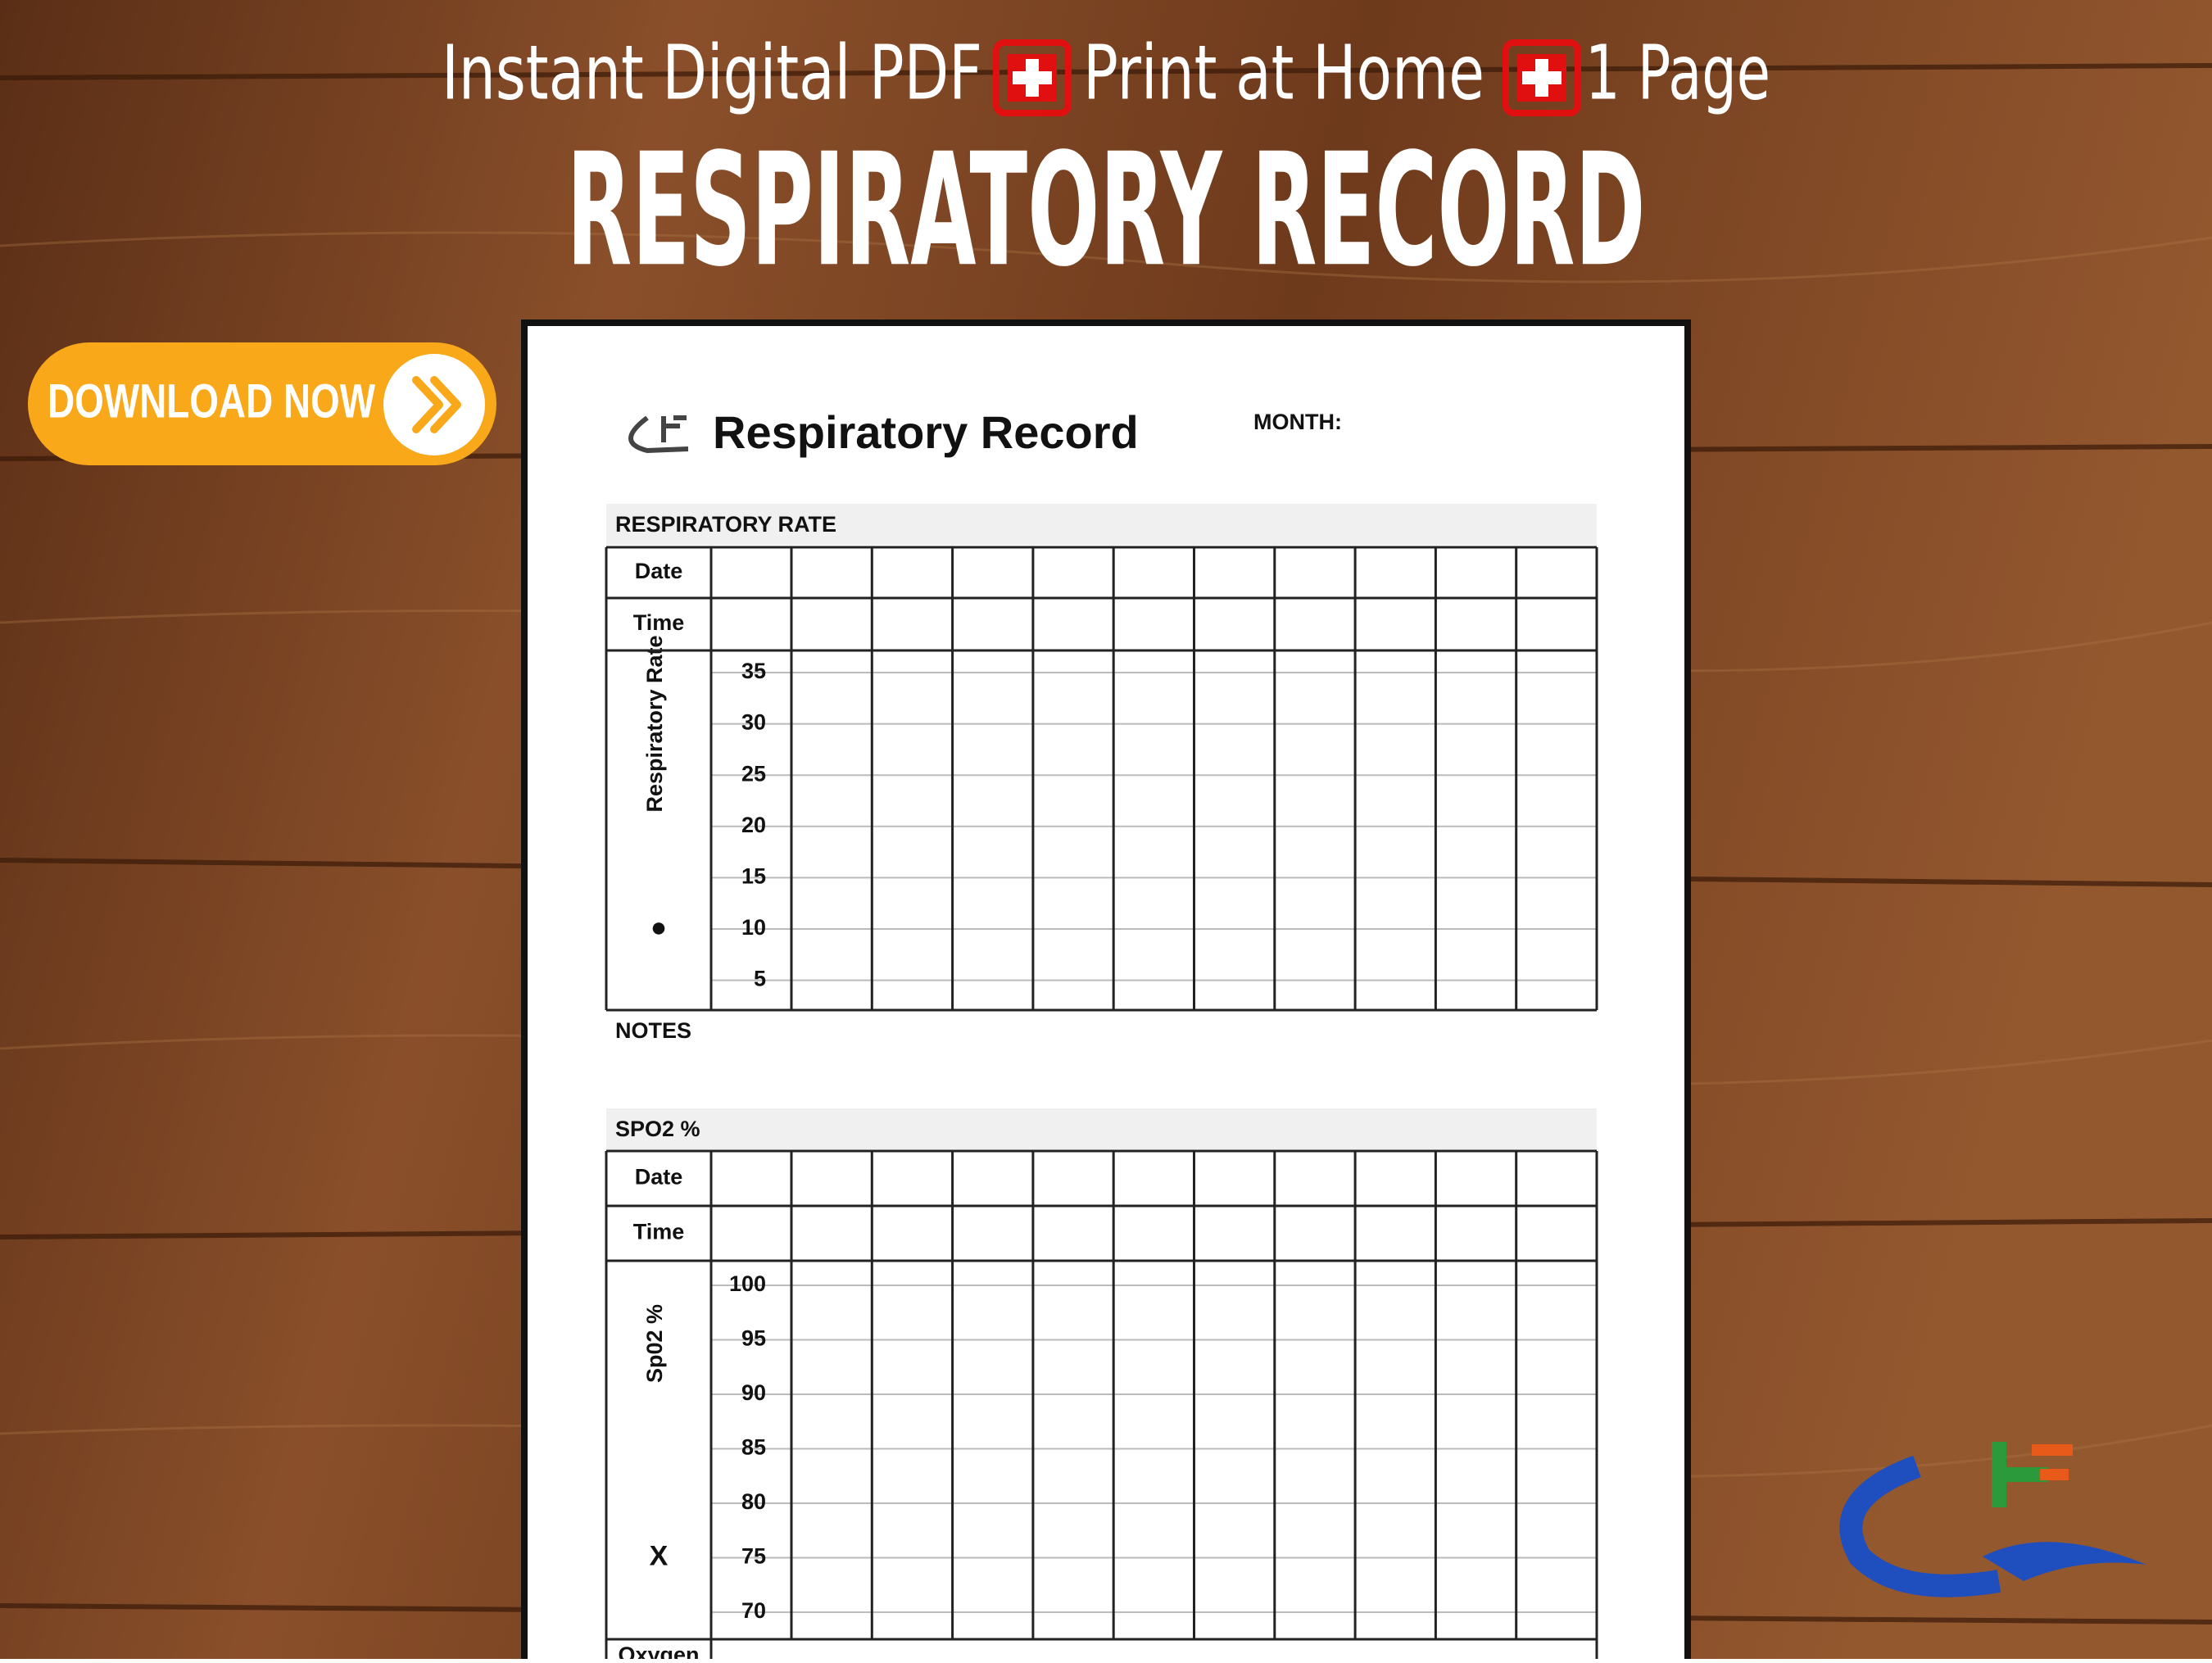 The image size is (2212, 1663). What do you see at coordinates (1992, 1519) in the screenshot?
I see `brand-logo` at bounding box center [1992, 1519].